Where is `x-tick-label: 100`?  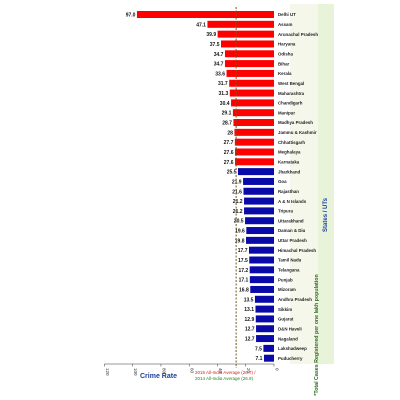 x-tick-label: 100 is located at coordinates (135, 372).